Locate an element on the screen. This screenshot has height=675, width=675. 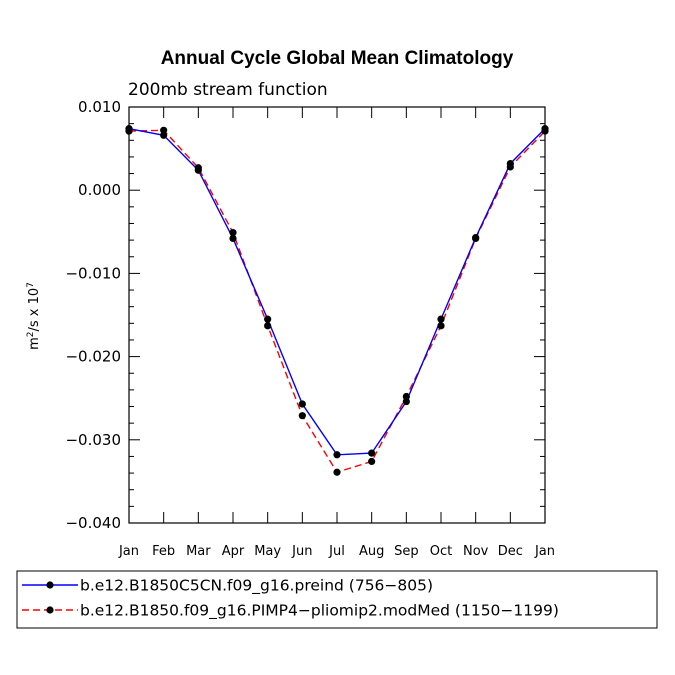
y-tick-label: −0.040 is located at coordinates (93, 523).